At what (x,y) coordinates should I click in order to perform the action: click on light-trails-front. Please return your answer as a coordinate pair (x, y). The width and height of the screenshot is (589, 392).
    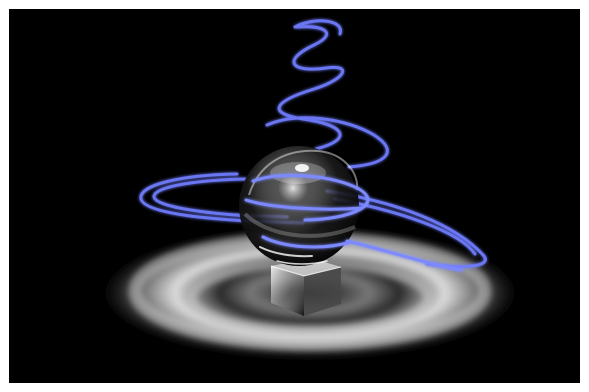
    Looking at the image, I should click on (353, 222).